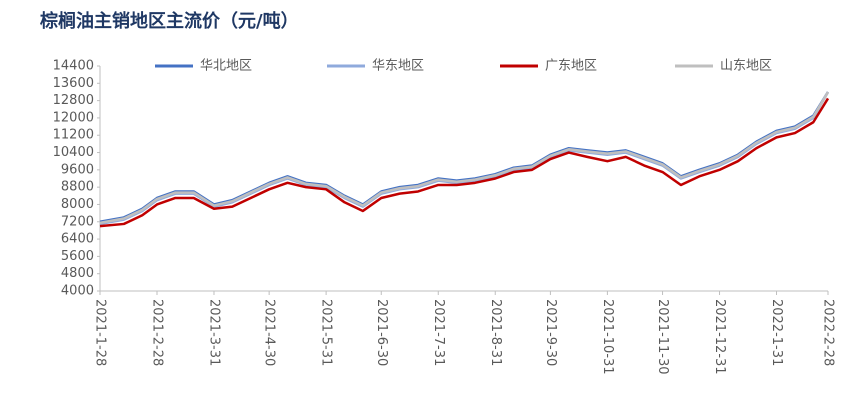  Describe the element at coordinates (381, 332) in the screenshot. I see `x-tick-label: 2021-6-30` at that location.